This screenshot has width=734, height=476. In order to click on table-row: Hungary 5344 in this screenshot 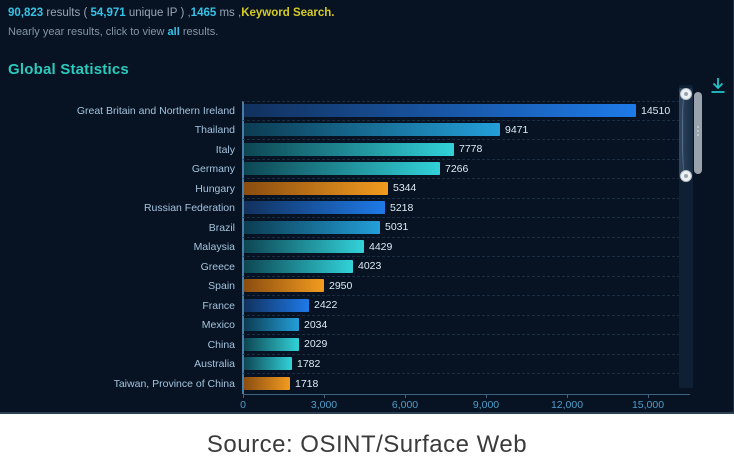, I will do `click(345, 189)`.